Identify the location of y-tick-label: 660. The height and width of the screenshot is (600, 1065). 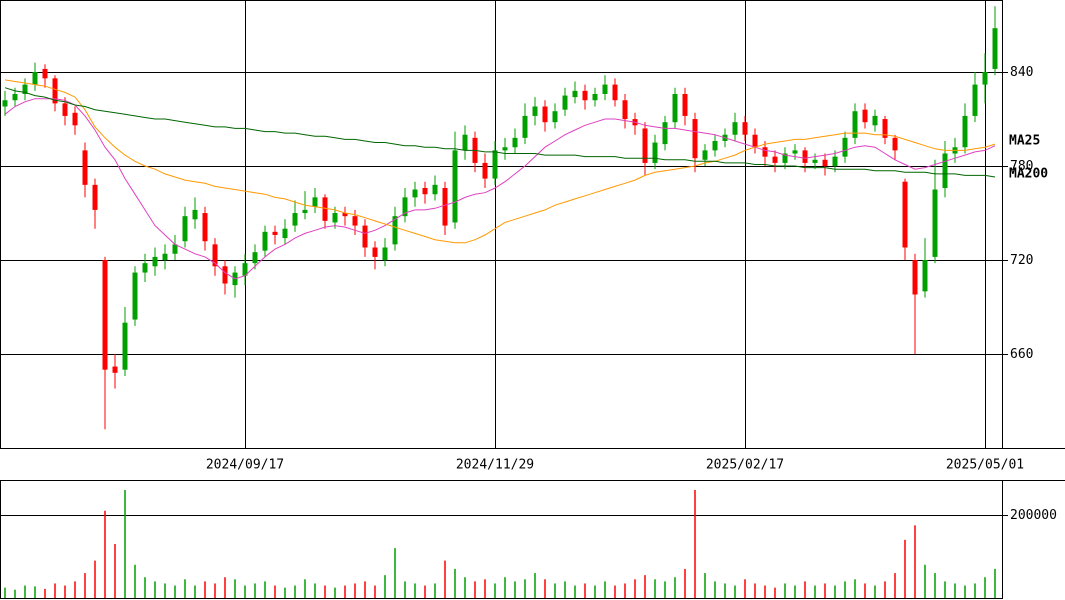
(1021, 354).